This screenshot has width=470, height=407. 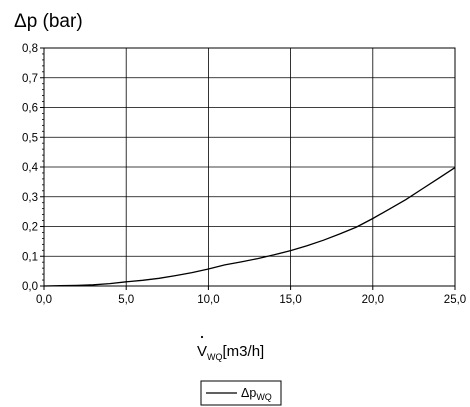 I want to click on x-axis-title-dot, so click(x=202, y=337).